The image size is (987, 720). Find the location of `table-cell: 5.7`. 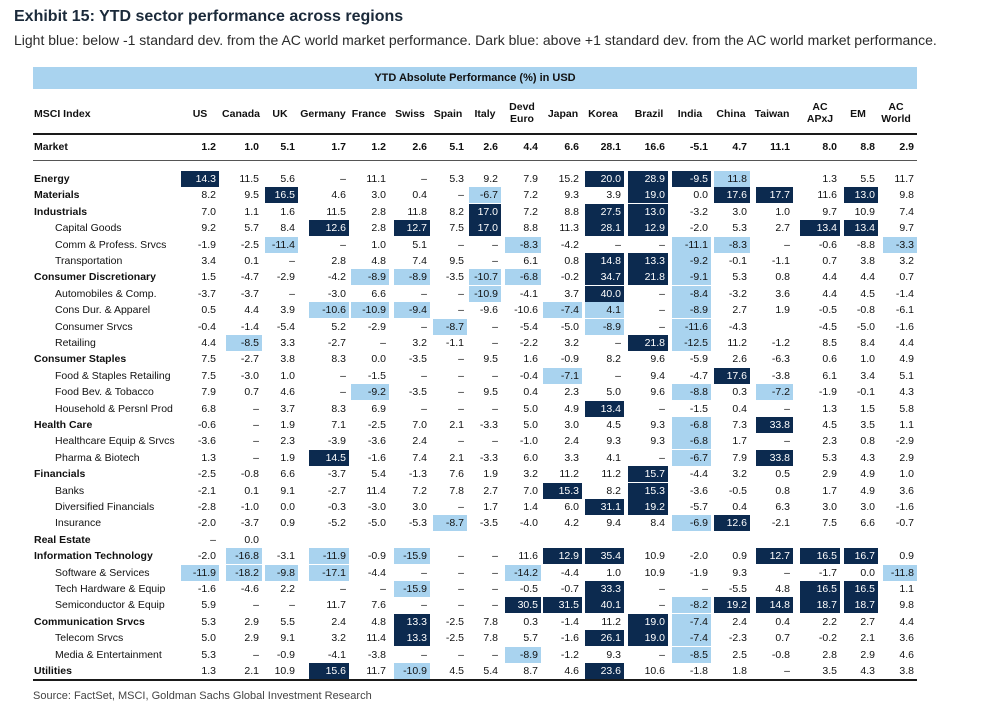

table-cell: 5.7 is located at coordinates (530, 638).